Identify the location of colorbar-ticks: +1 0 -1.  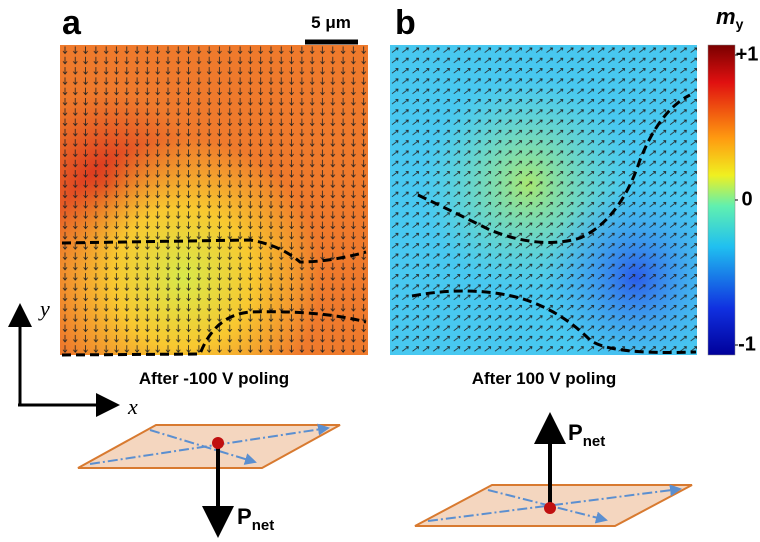
(746, 199).